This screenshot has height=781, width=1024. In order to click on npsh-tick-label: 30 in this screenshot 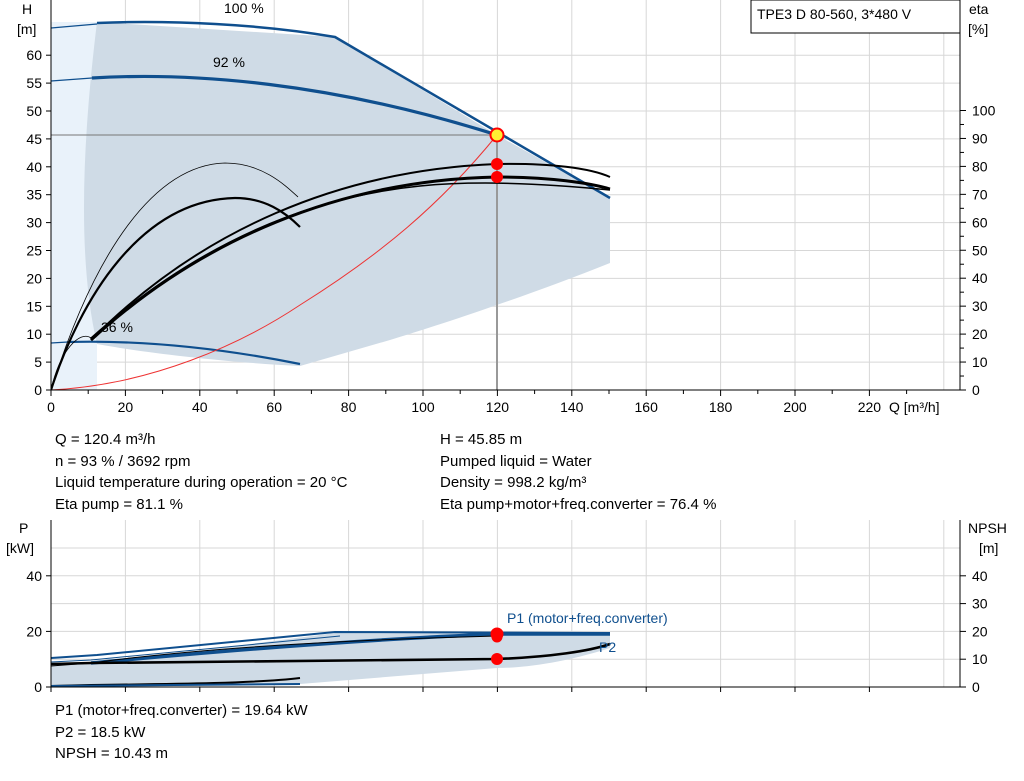, I will do `click(980, 604)`.